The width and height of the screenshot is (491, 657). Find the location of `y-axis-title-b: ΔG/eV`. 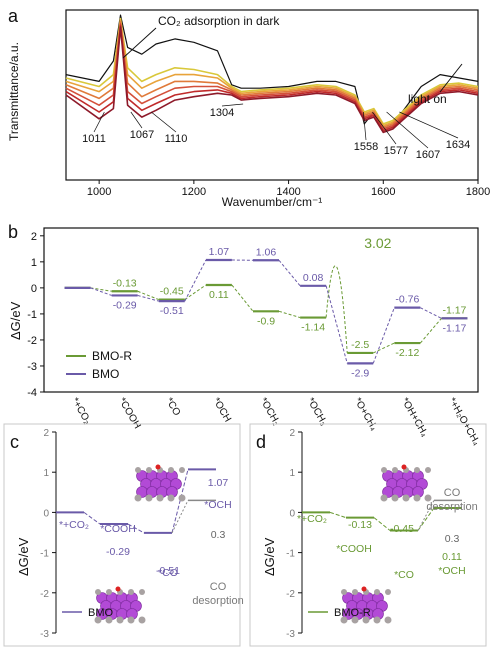

y-axis-title-b: ΔG/eV is located at coordinates (15, 320).